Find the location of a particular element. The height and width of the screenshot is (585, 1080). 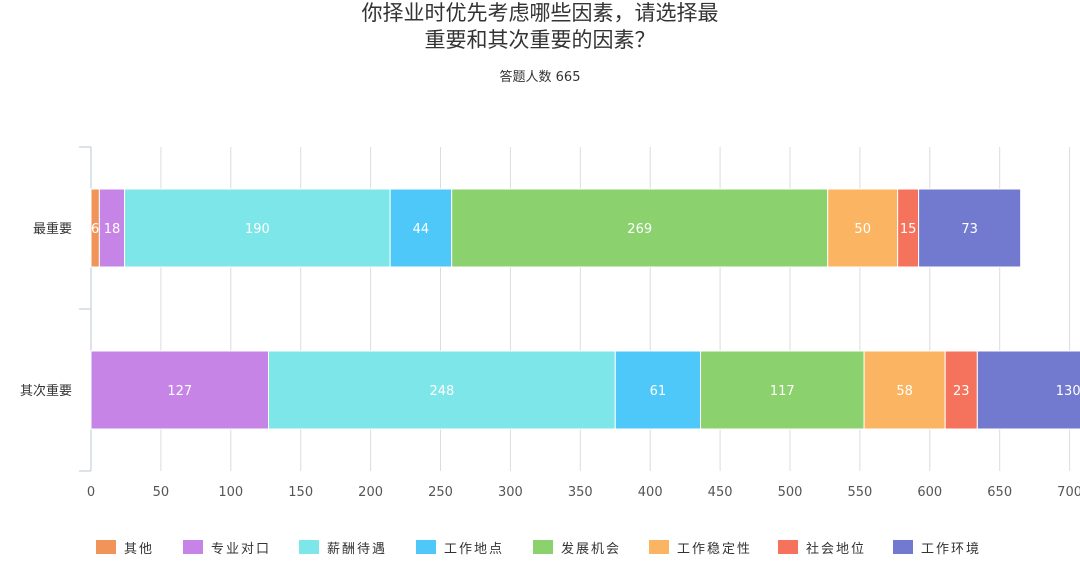

x-tick-label: 250 is located at coordinates (440, 492).